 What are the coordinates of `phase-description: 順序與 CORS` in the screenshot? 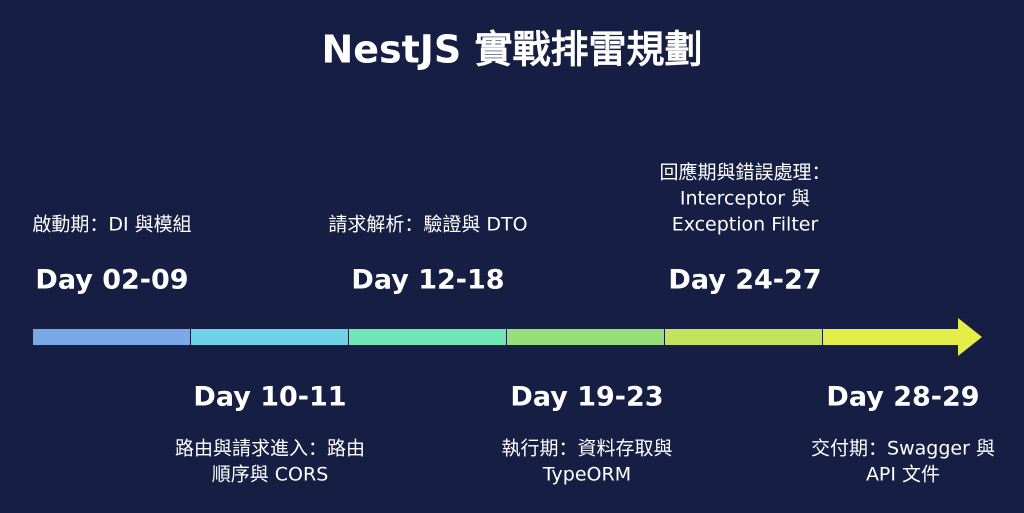 It's located at (270, 475).